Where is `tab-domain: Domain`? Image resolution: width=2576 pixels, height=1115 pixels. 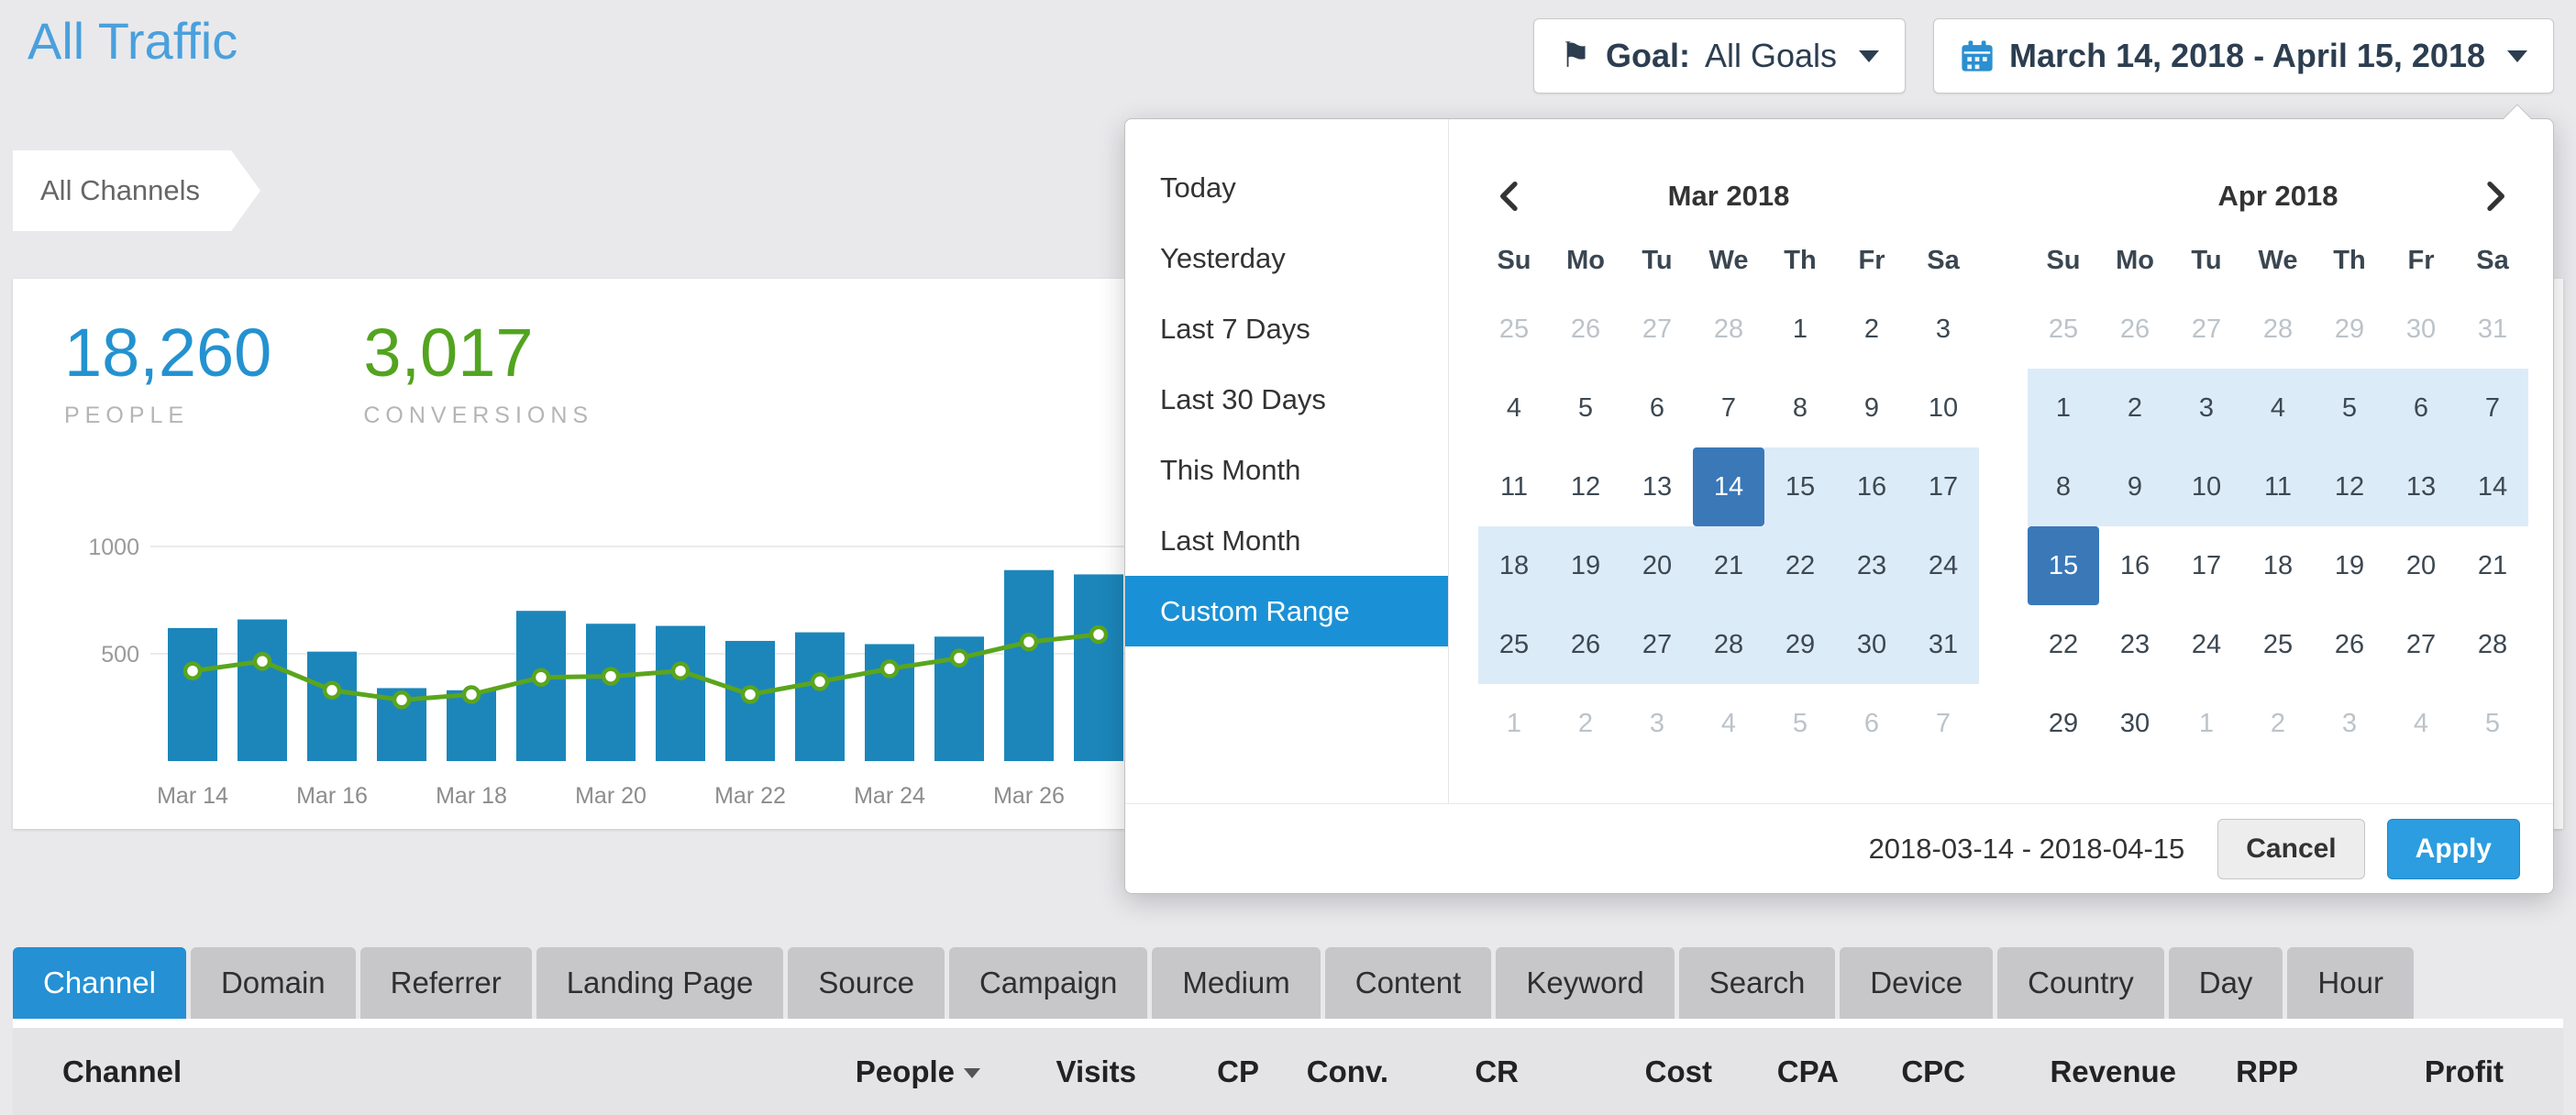
tab-domain: Domain is located at coordinates (273, 983).